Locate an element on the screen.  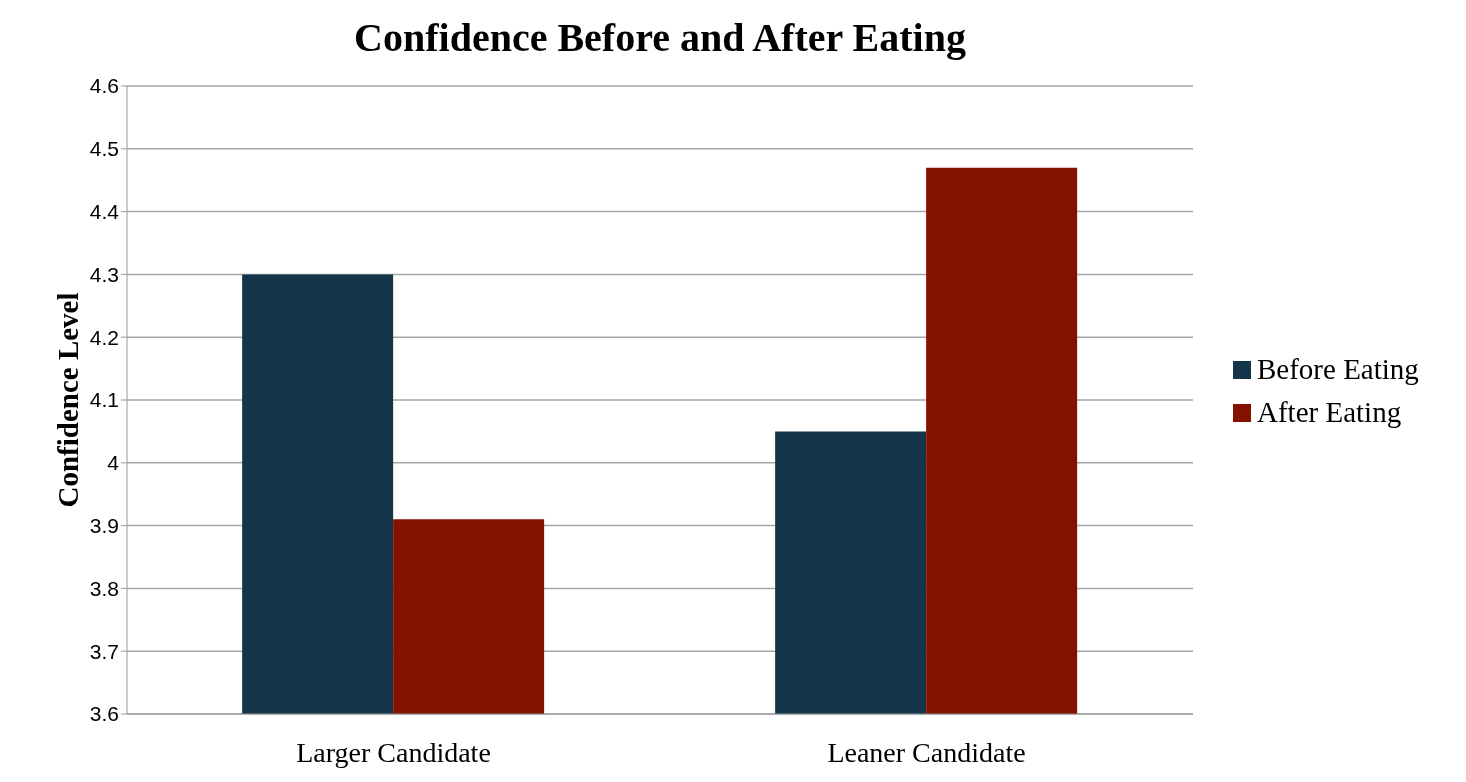
y-tick-label: 4.5 is located at coordinates (104, 149).